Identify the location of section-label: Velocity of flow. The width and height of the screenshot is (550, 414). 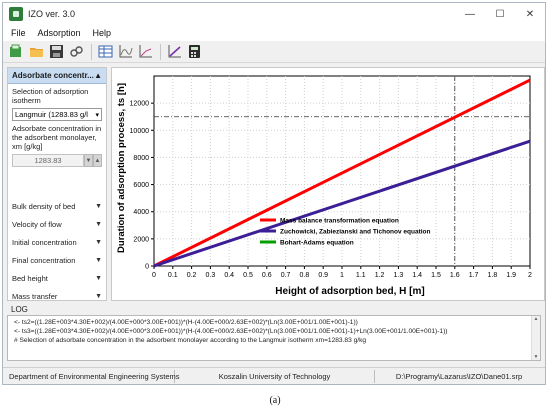
(37, 224).